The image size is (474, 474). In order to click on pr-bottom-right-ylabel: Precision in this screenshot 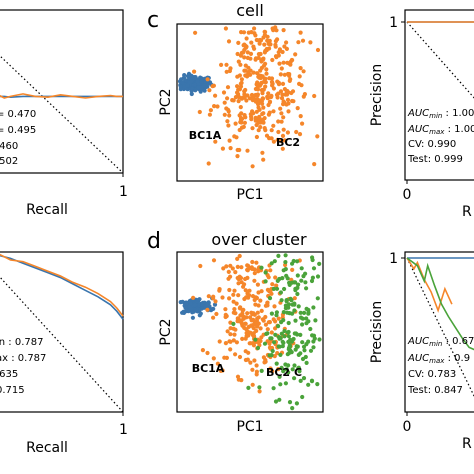, I will do `click(377, 332)`.